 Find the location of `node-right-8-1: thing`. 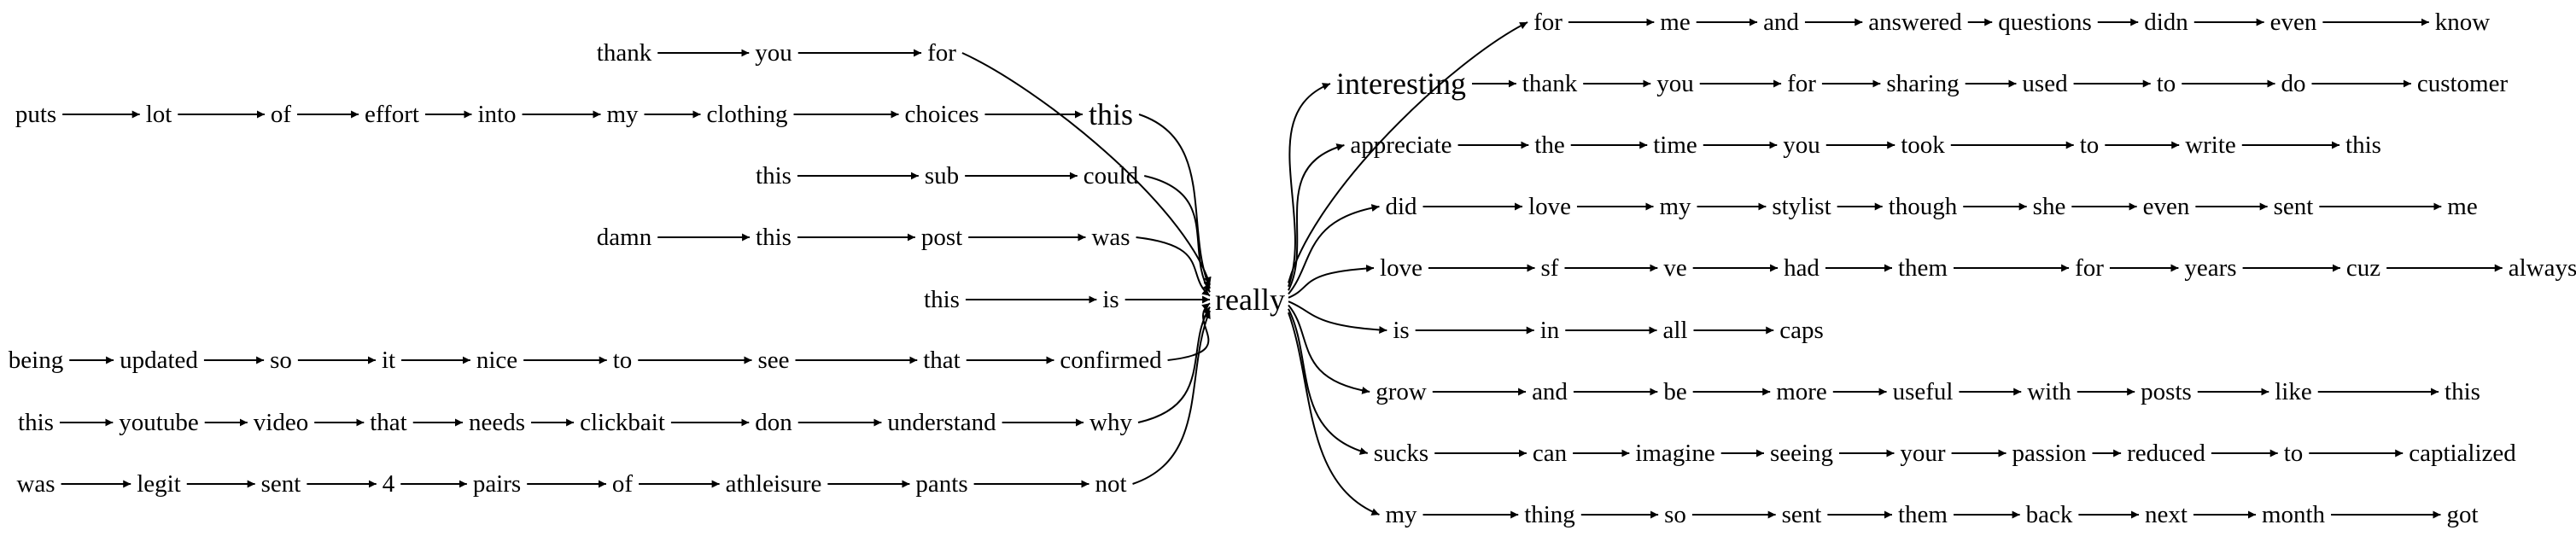

node-right-8-1: thing is located at coordinates (1549, 514).